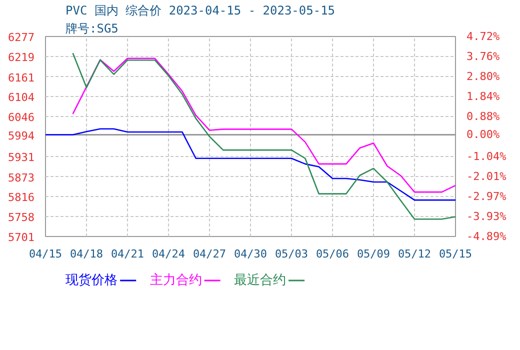 The image size is (520, 350). What do you see at coordinates (486, 197) in the screenshot?
I see `y2-tick-label: -2.97%` at bounding box center [486, 197].